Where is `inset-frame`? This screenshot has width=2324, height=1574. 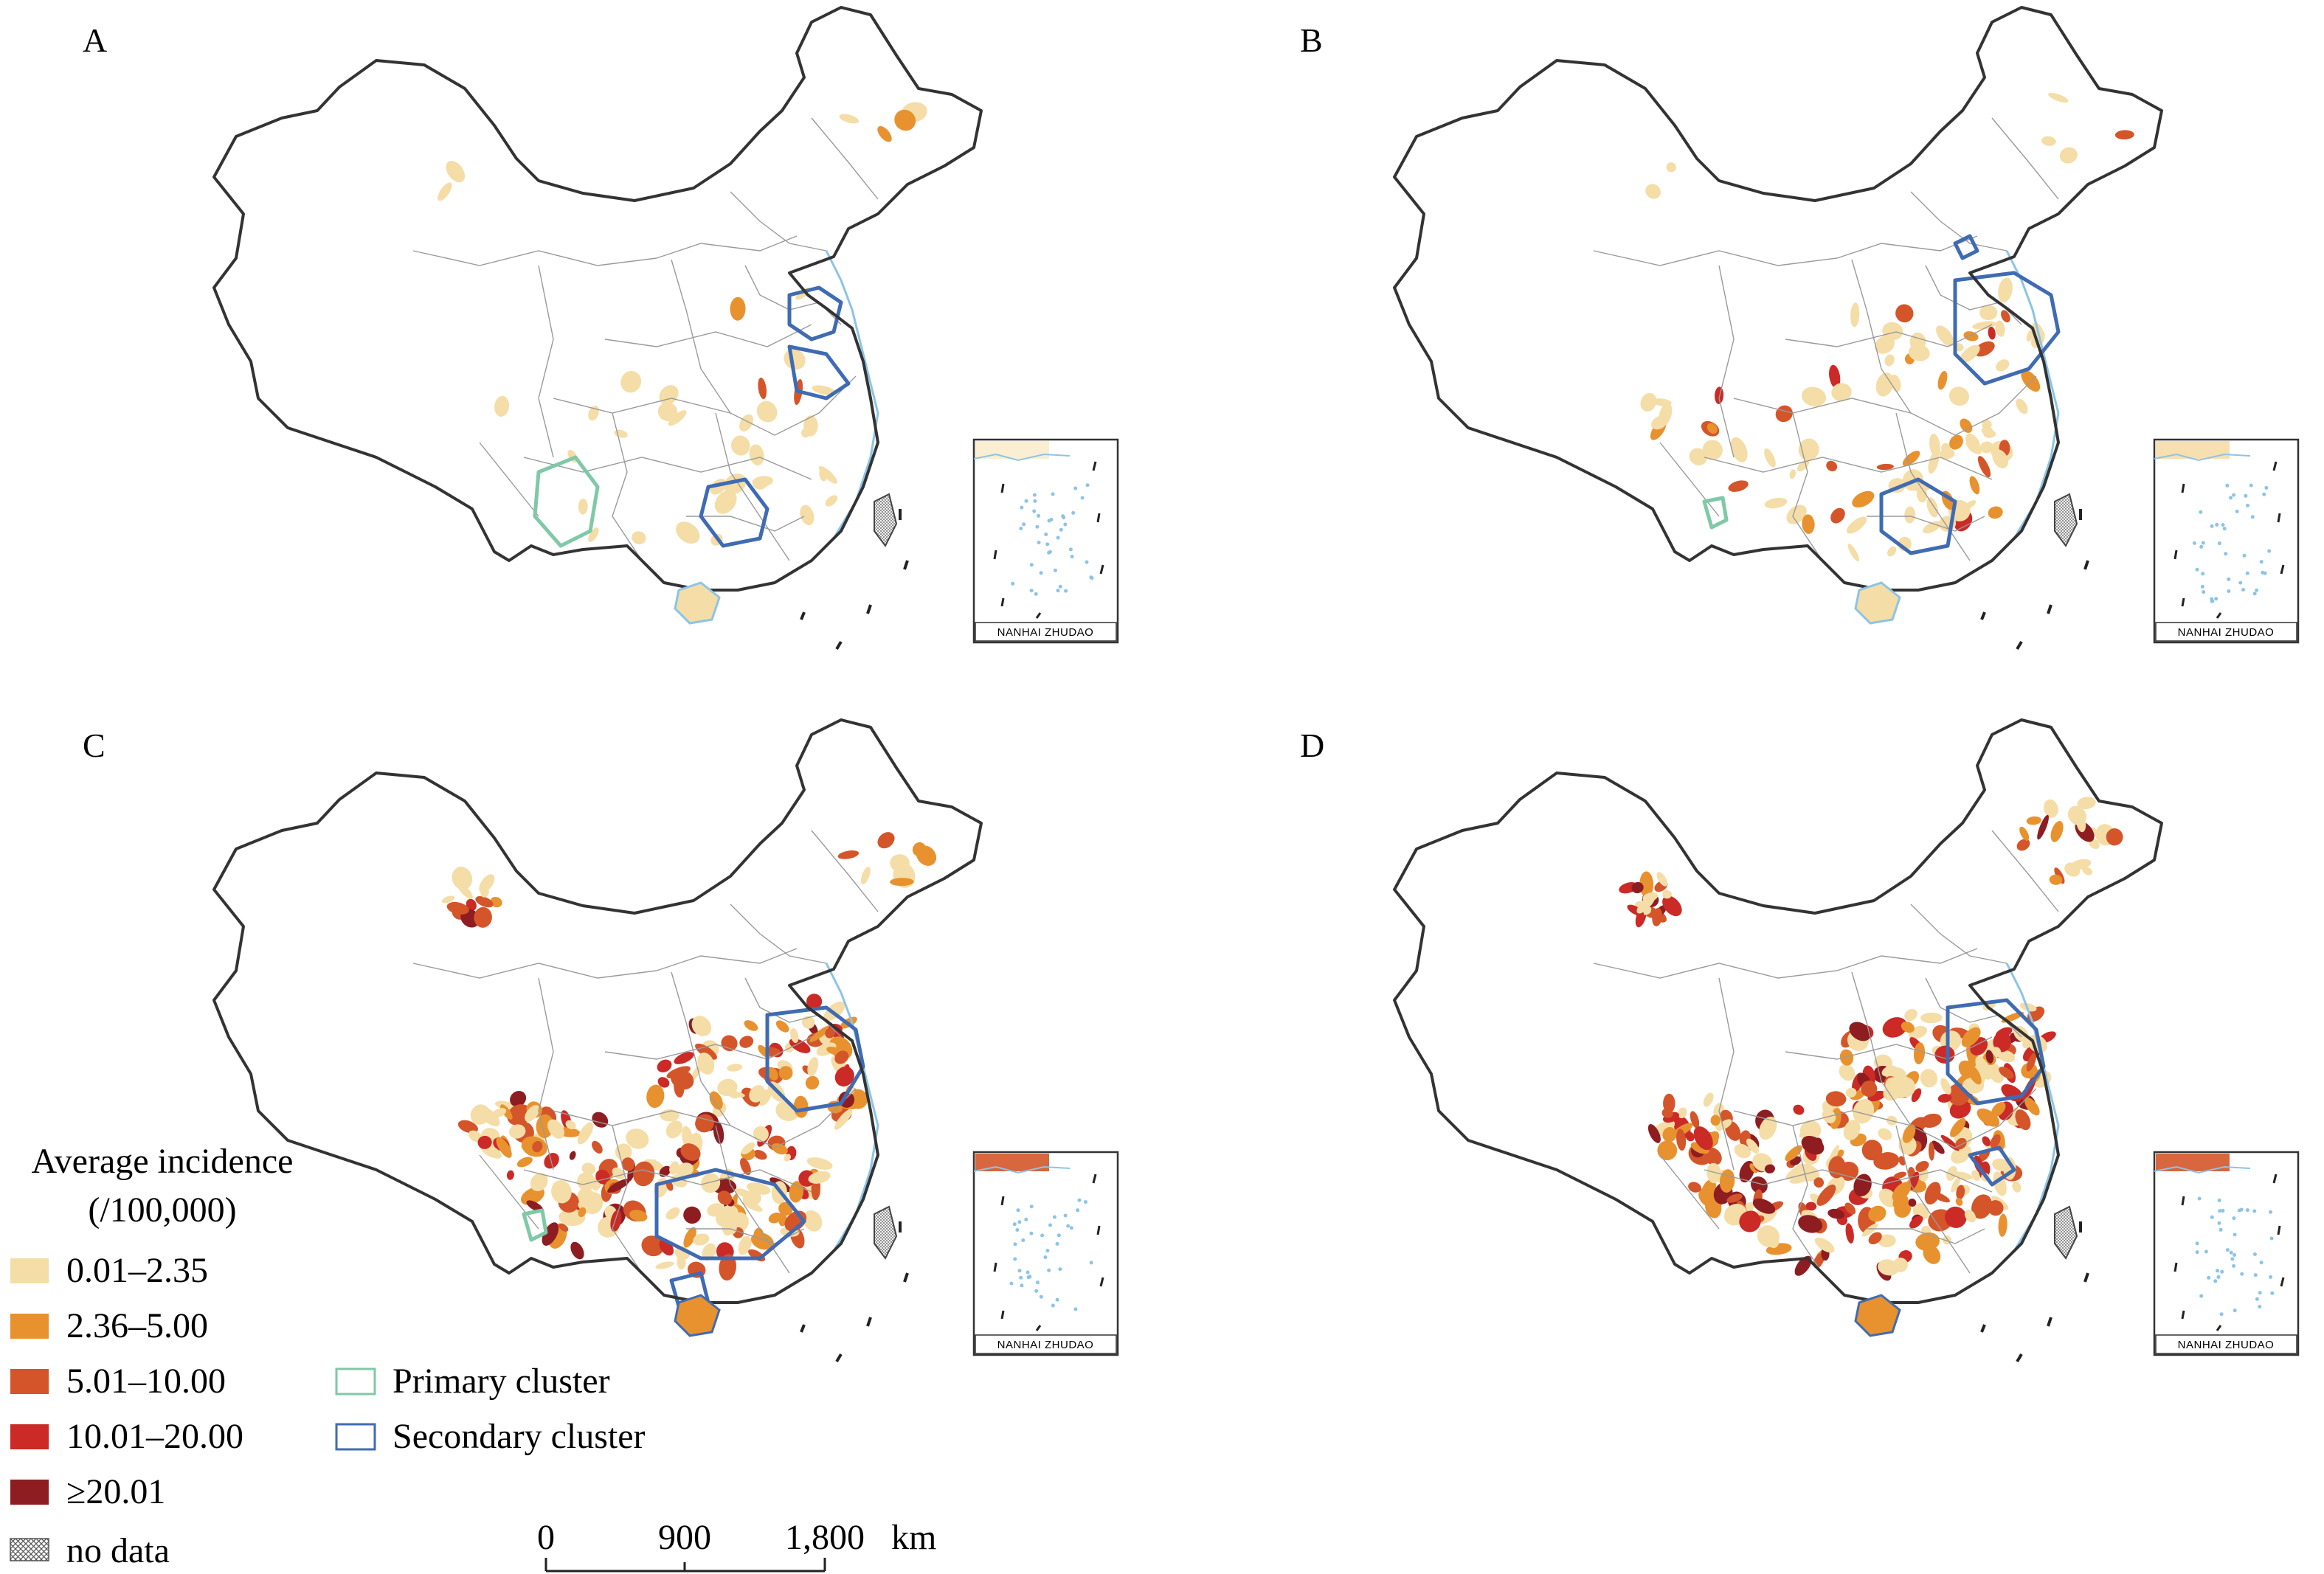
inset-frame is located at coordinates (1045, 1253).